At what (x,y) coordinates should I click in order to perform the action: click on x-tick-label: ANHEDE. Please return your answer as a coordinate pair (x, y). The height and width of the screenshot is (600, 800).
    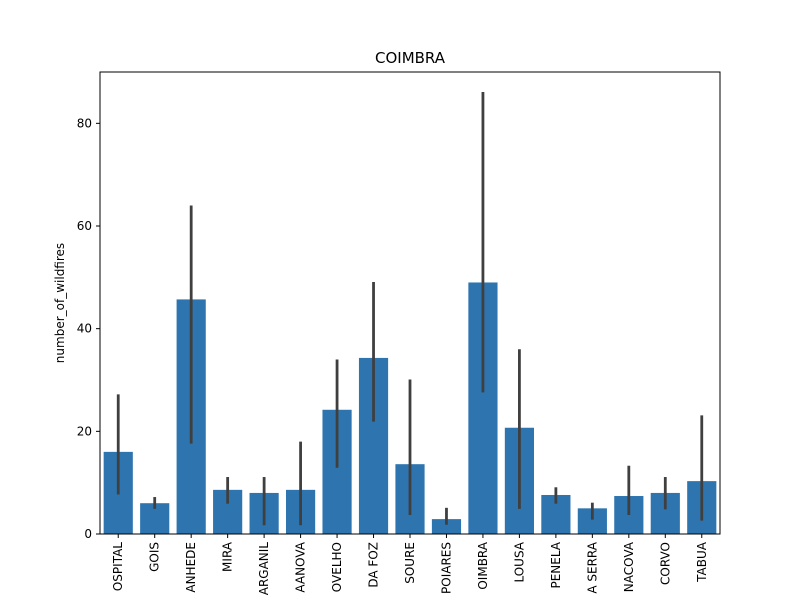
    Looking at the image, I should click on (191, 567).